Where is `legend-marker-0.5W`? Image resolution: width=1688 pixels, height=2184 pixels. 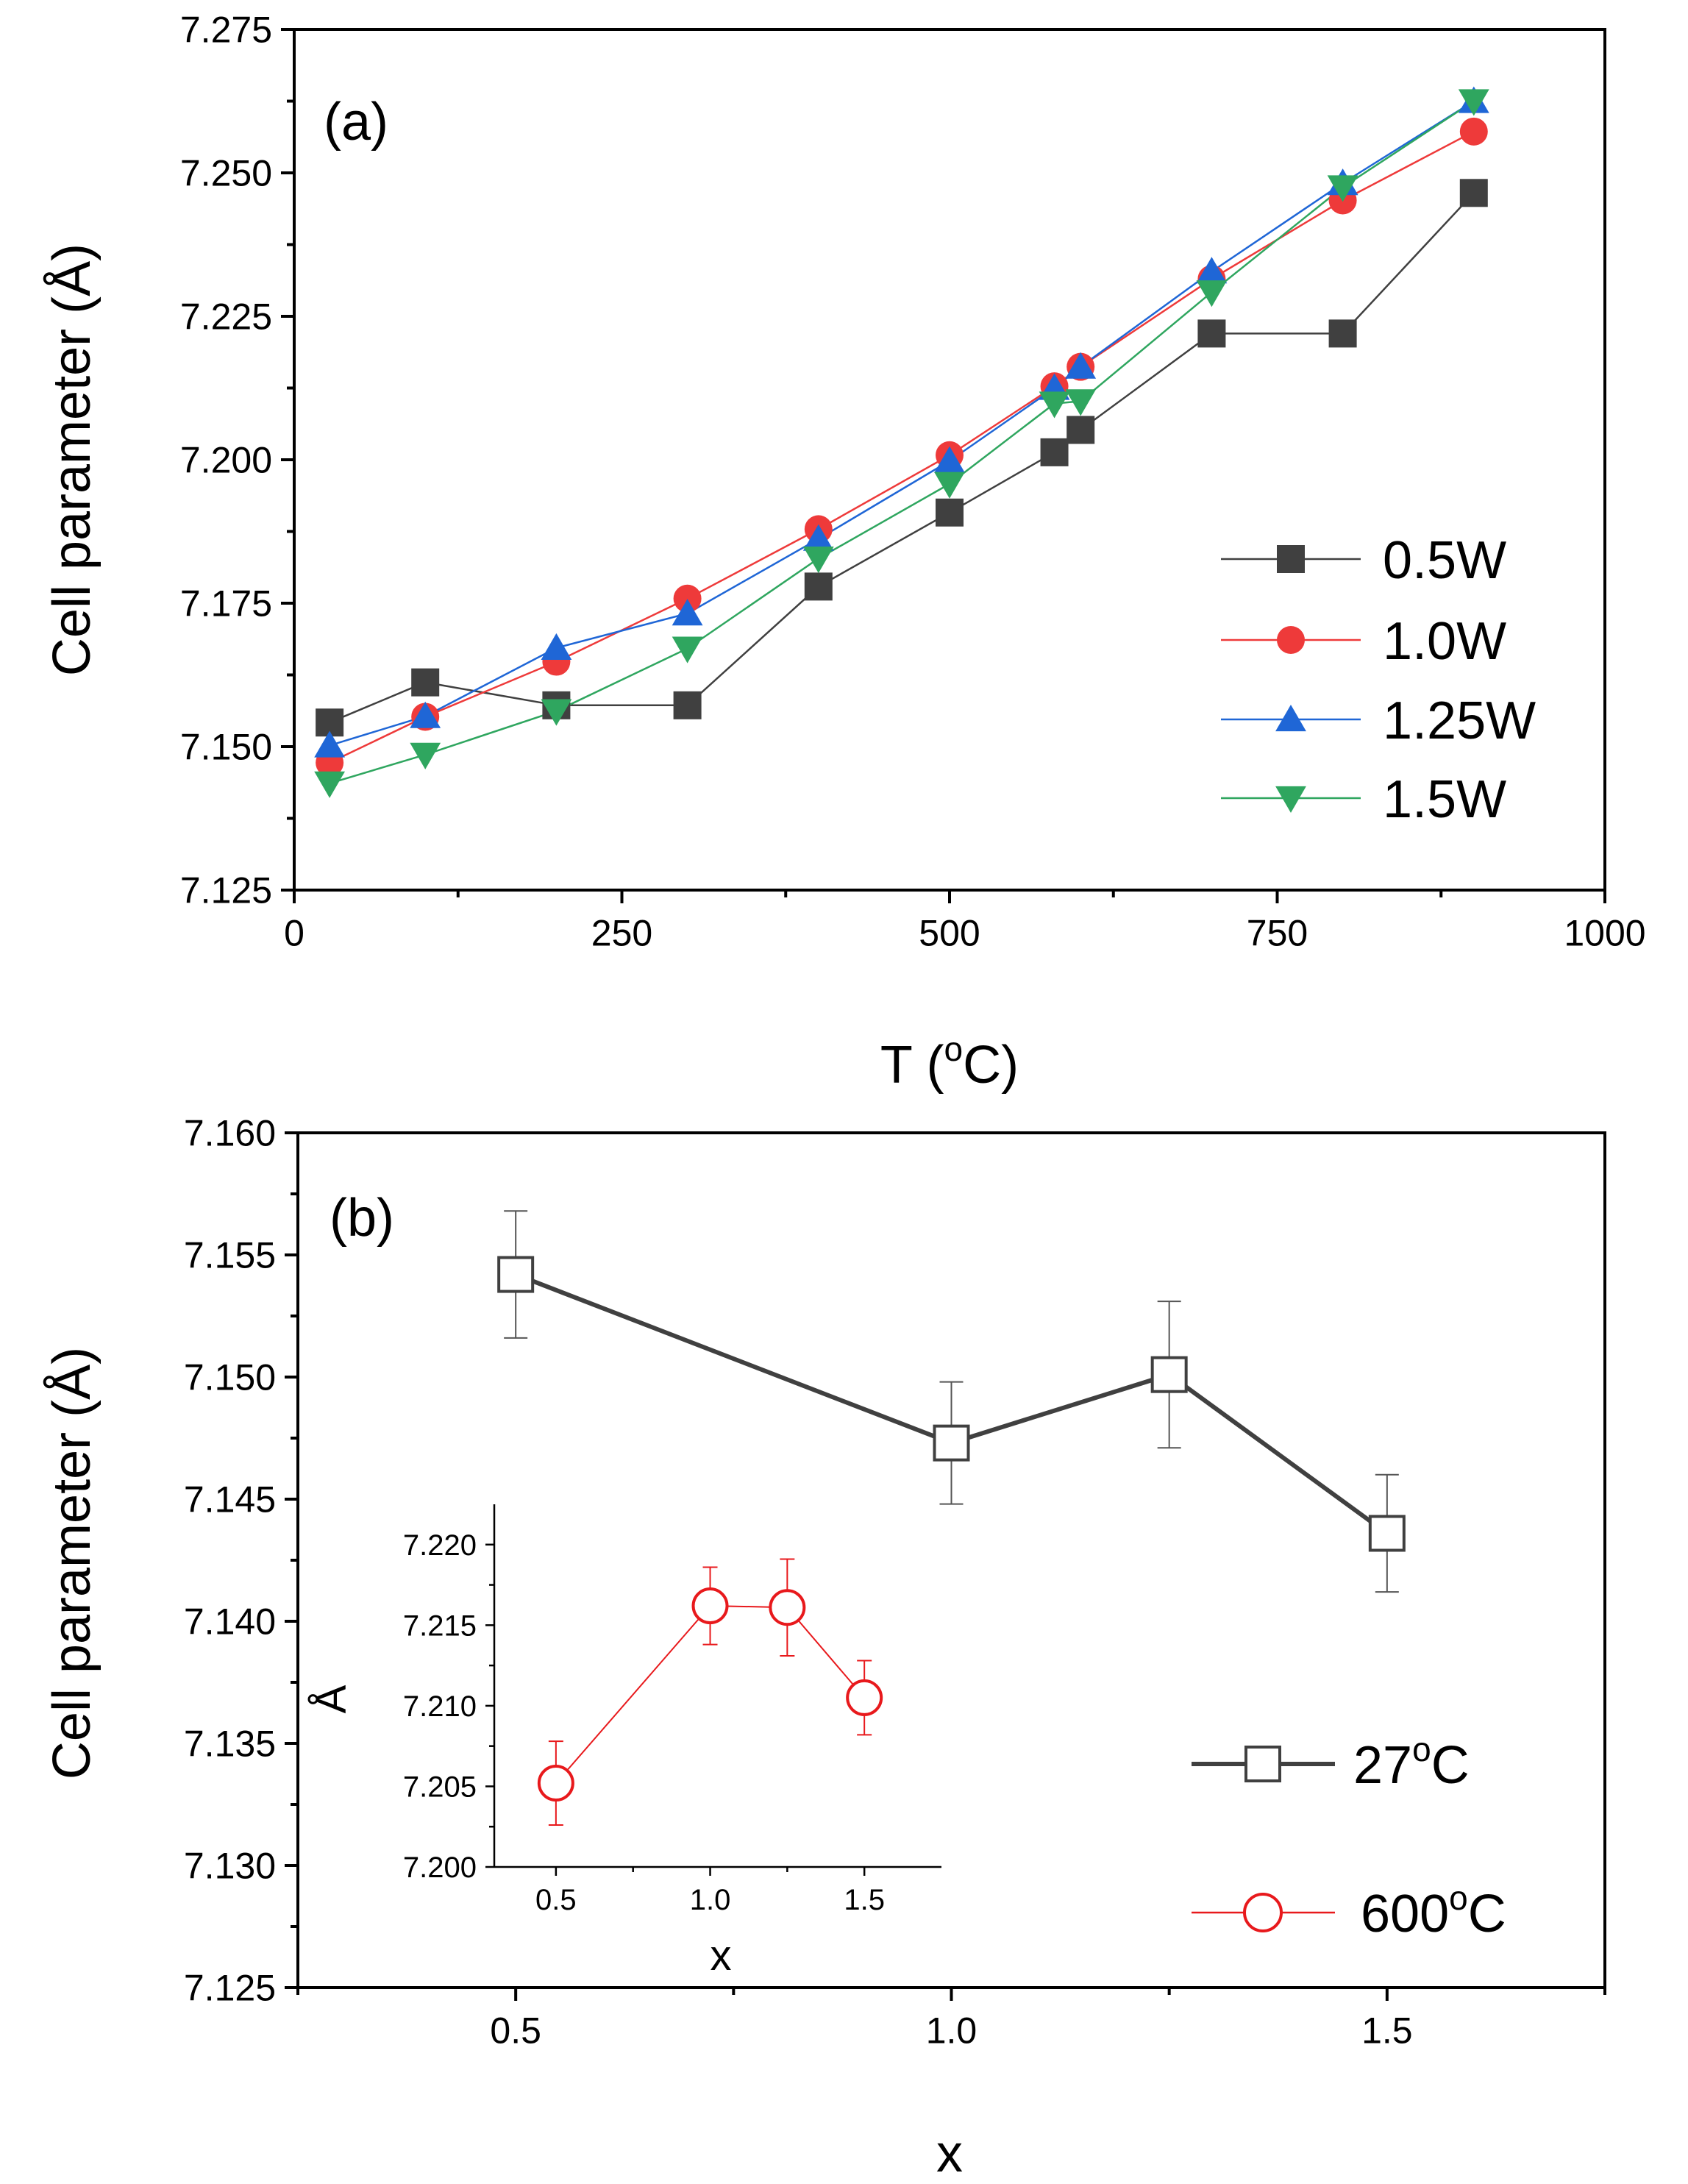
legend-marker-0.5W is located at coordinates (1291, 559).